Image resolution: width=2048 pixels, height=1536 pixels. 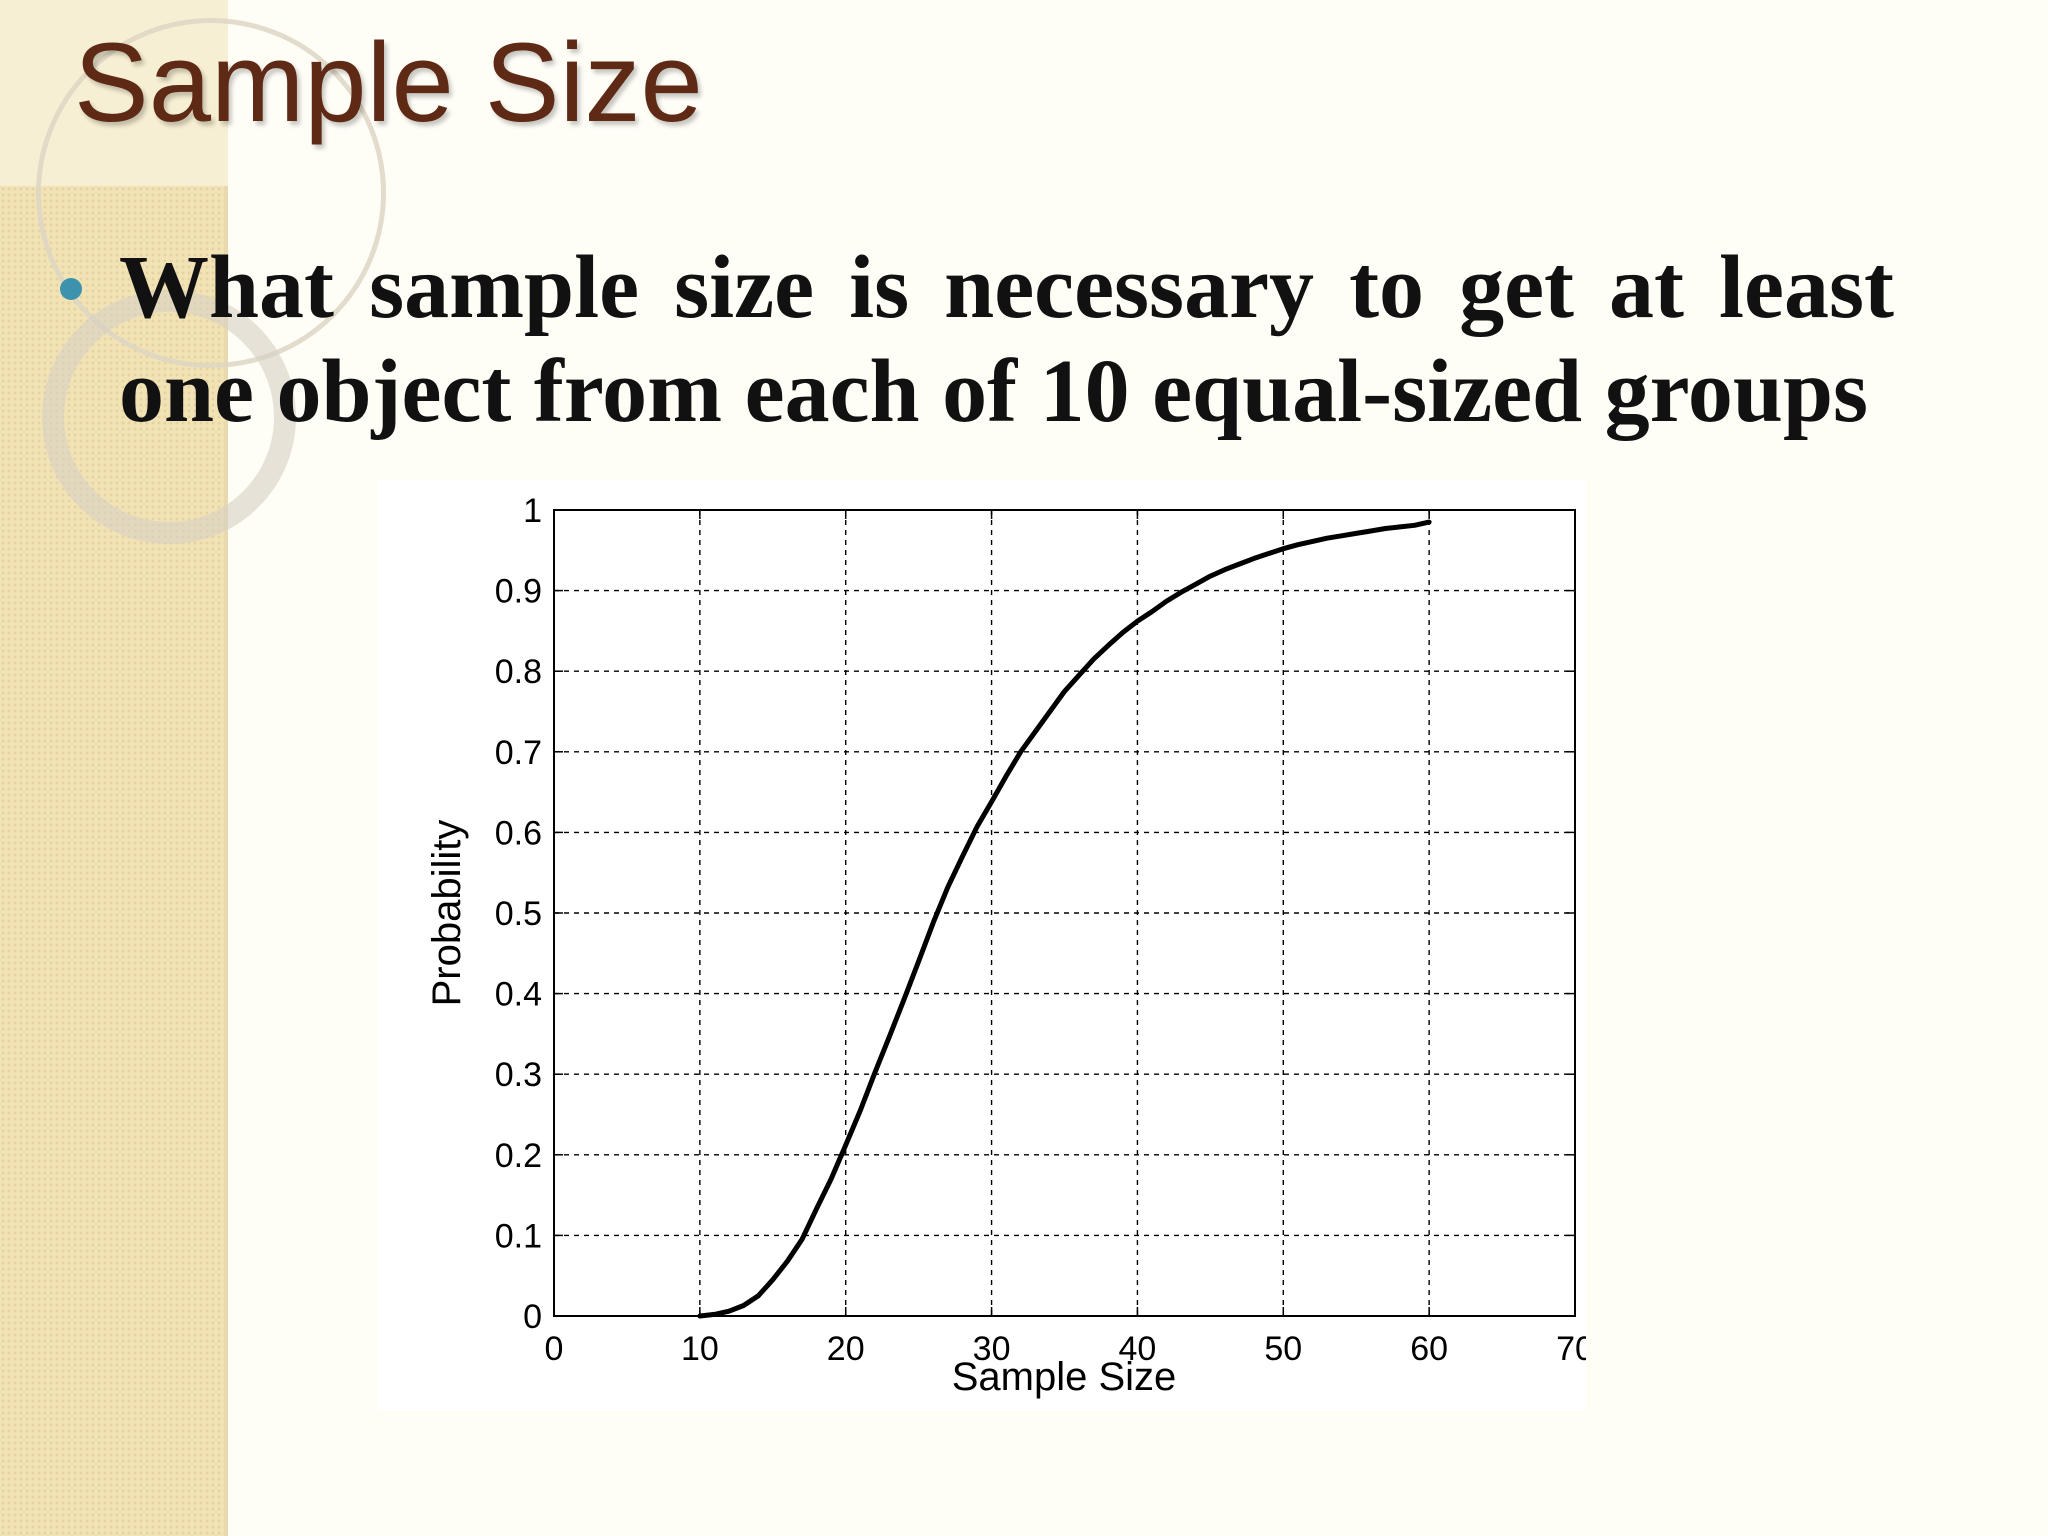 What do you see at coordinates (1138, 1349) in the screenshot?
I see `x-tick-label: 40` at bounding box center [1138, 1349].